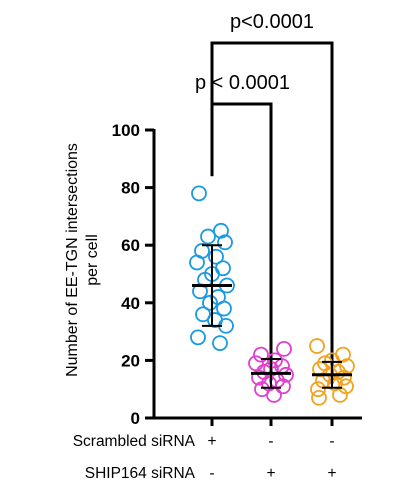 The height and width of the screenshot is (500, 412). I want to click on p-value-label: p<0.0001, so click(272, 22).